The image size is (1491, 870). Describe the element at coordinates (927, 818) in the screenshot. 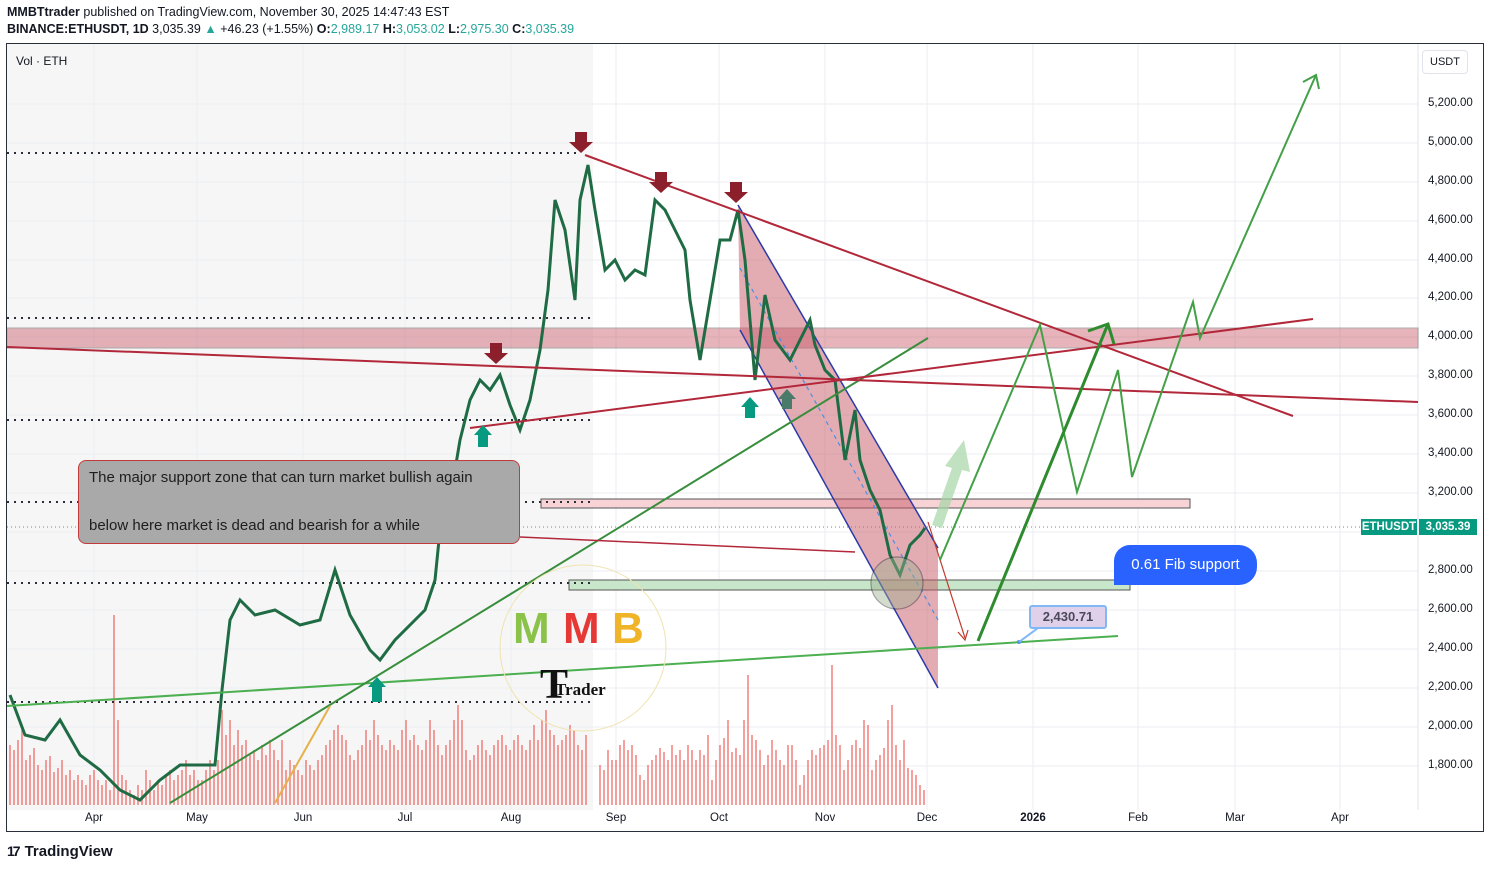

I see `x-tick: Dec` at that location.